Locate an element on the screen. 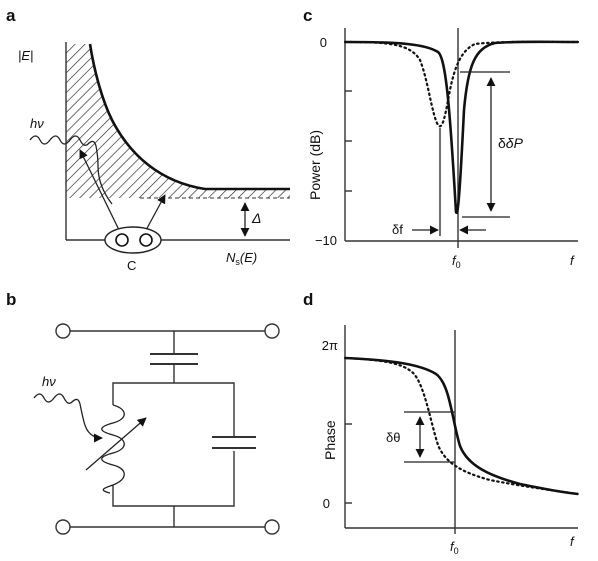 This screenshot has height=561, width=598. inductor-coil is located at coordinates (113, 449).